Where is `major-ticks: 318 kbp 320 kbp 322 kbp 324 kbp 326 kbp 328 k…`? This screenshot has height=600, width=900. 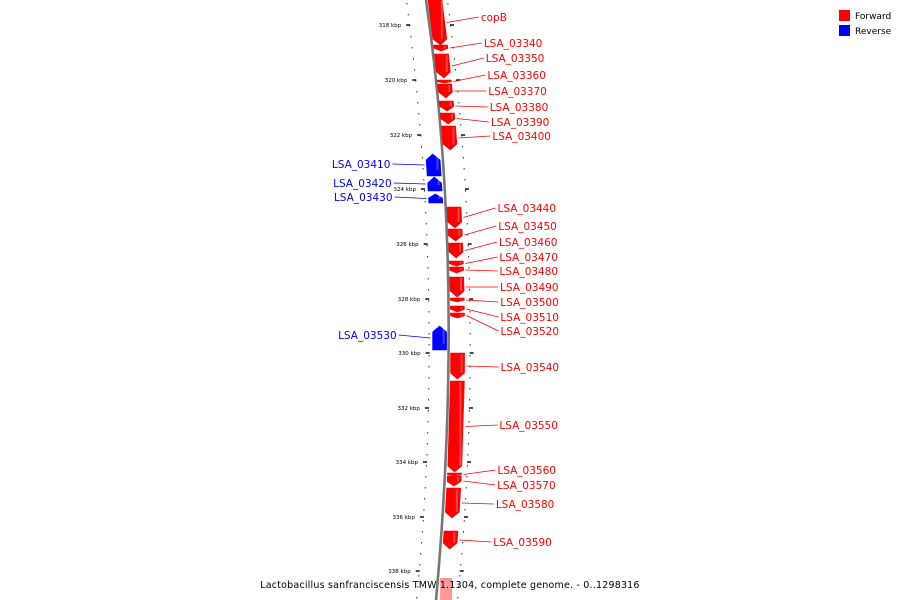 major-ticks: 318 kbp 320 kbp 322 kbp 324 kbp 326 kbp 328 k… is located at coordinates (426, 299).